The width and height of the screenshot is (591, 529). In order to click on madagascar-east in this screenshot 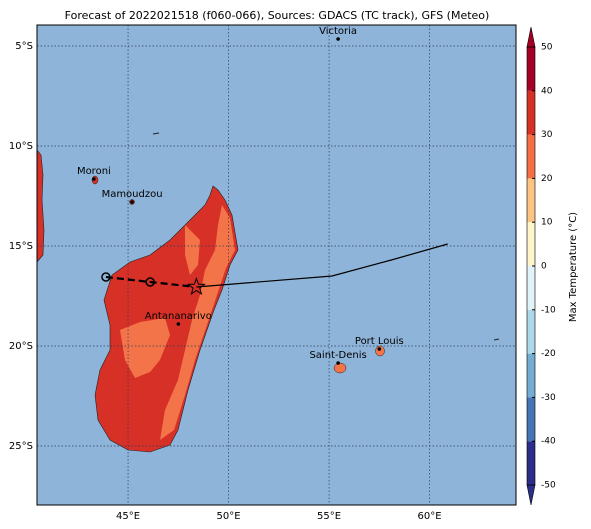, I will do `click(197, 322)`.